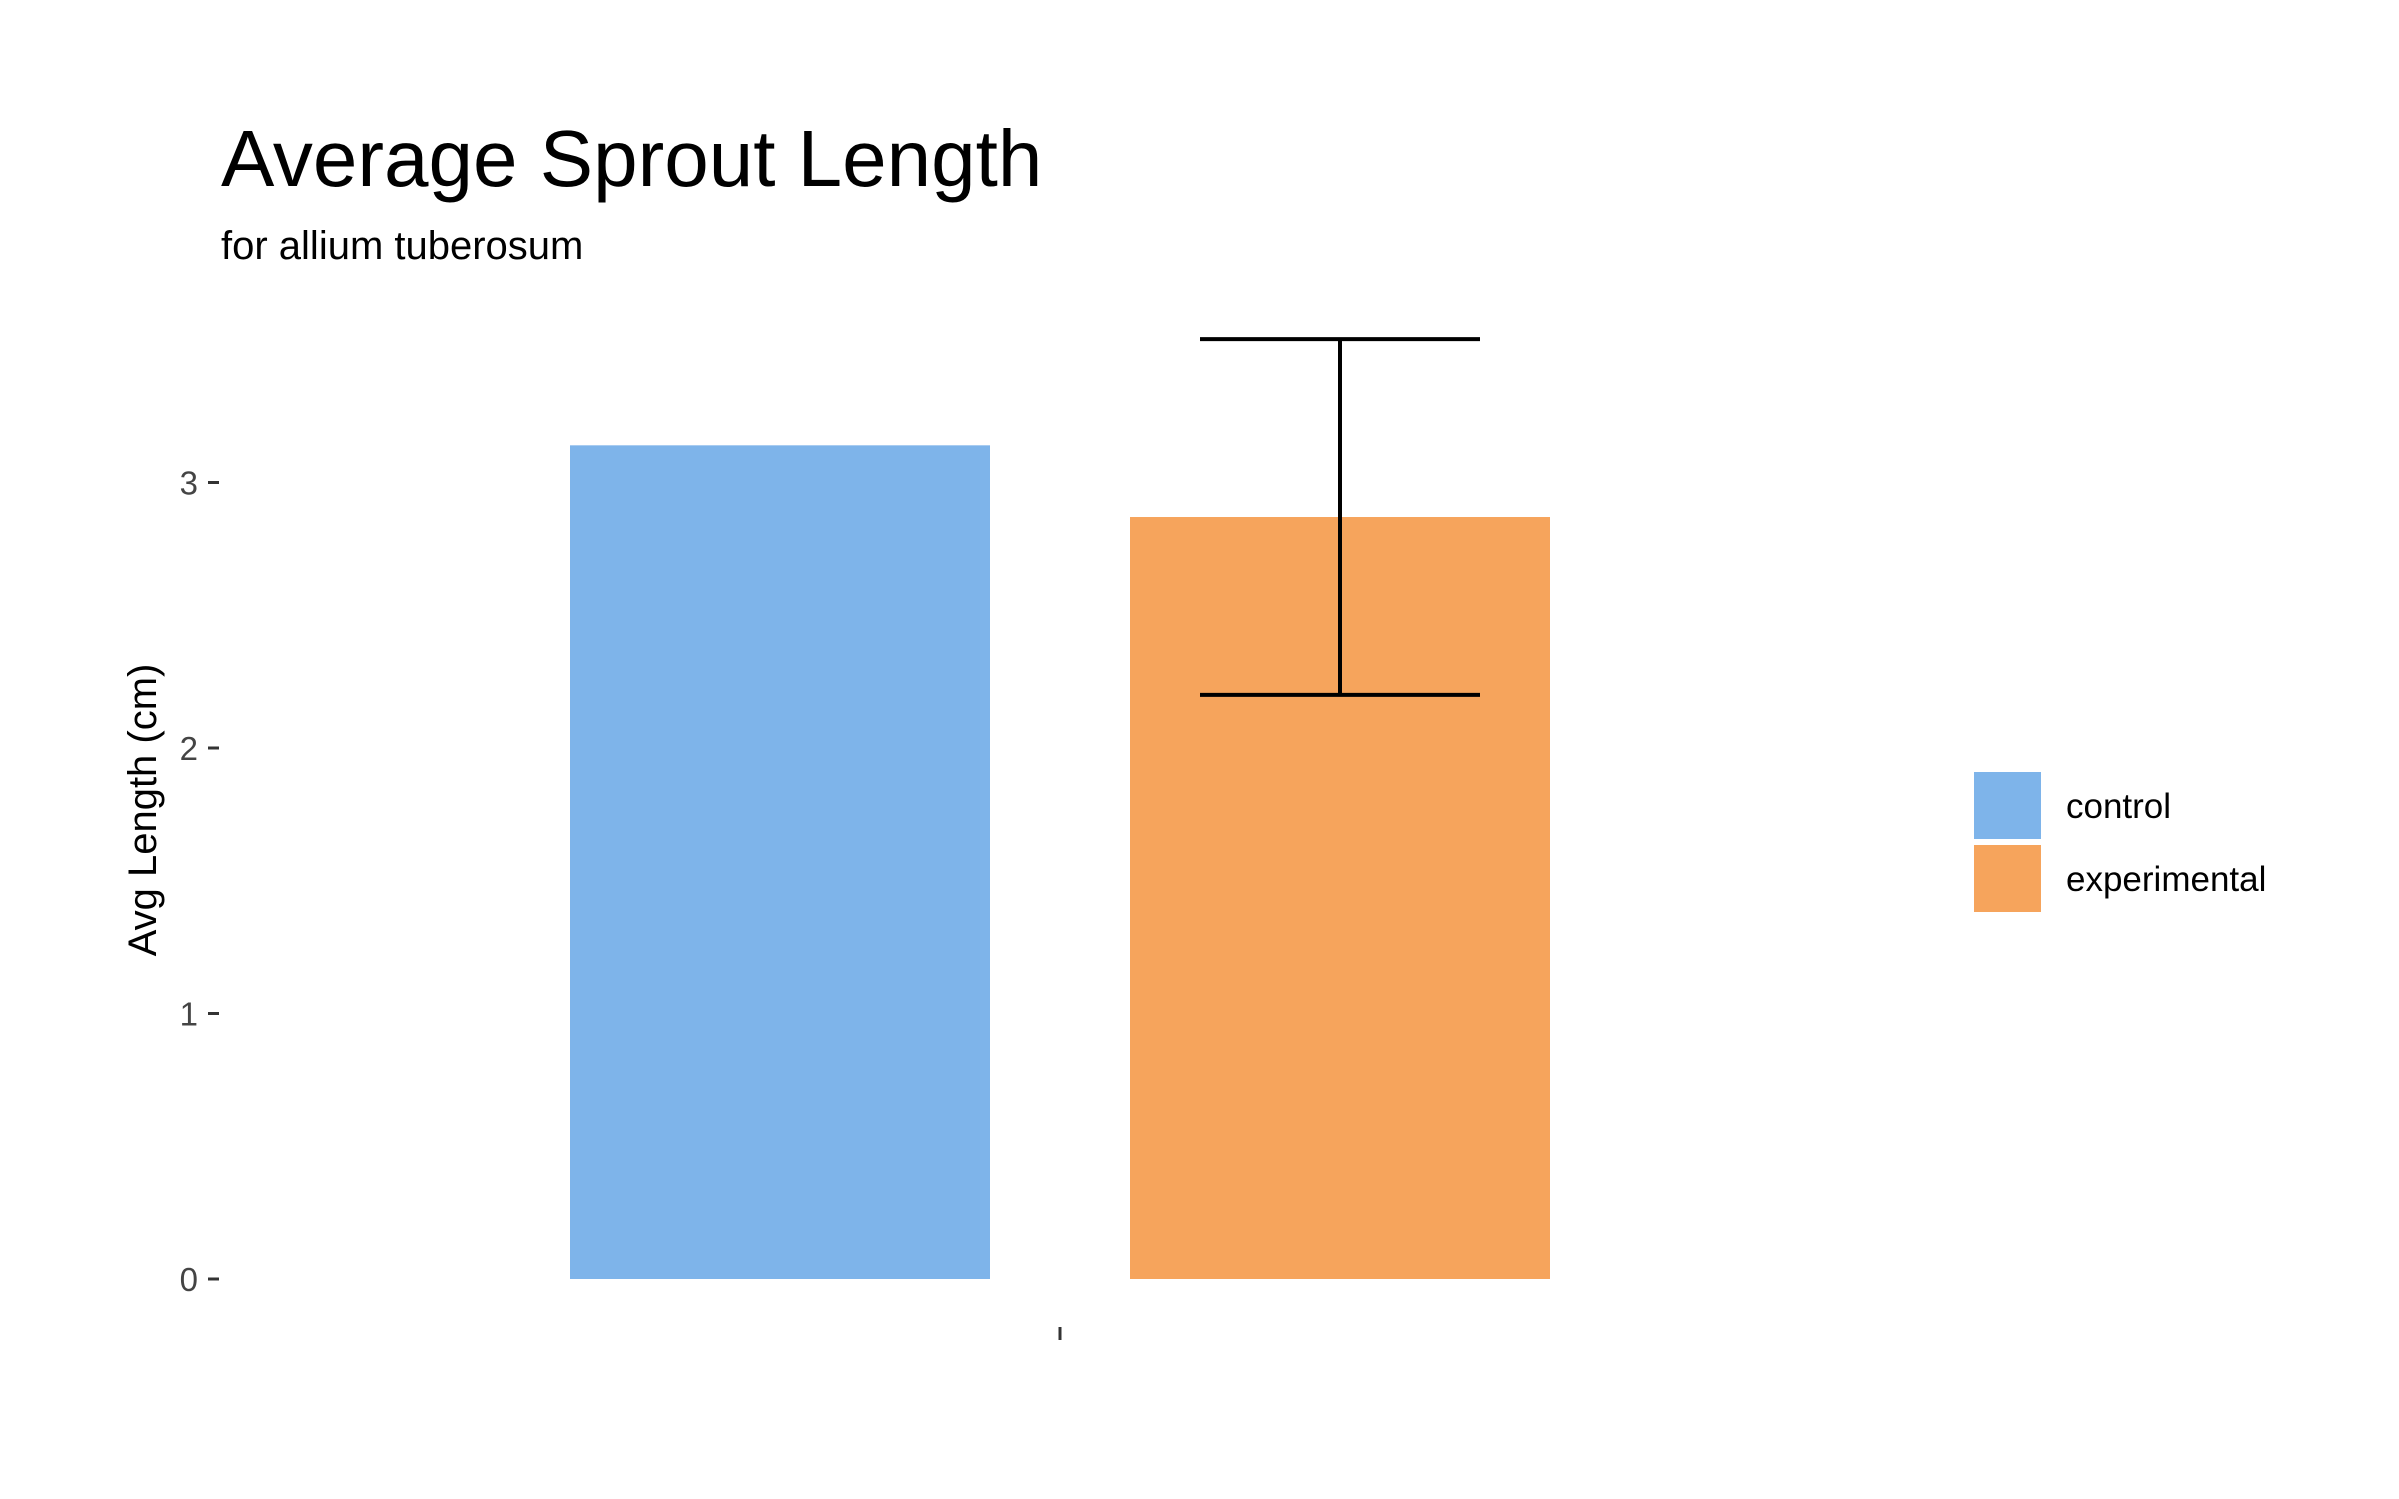 Image resolution: width=2399 pixels, height=1499 pixels. Describe the element at coordinates (631, 158) in the screenshot. I see `chart-title: Average Sprout Length` at that location.